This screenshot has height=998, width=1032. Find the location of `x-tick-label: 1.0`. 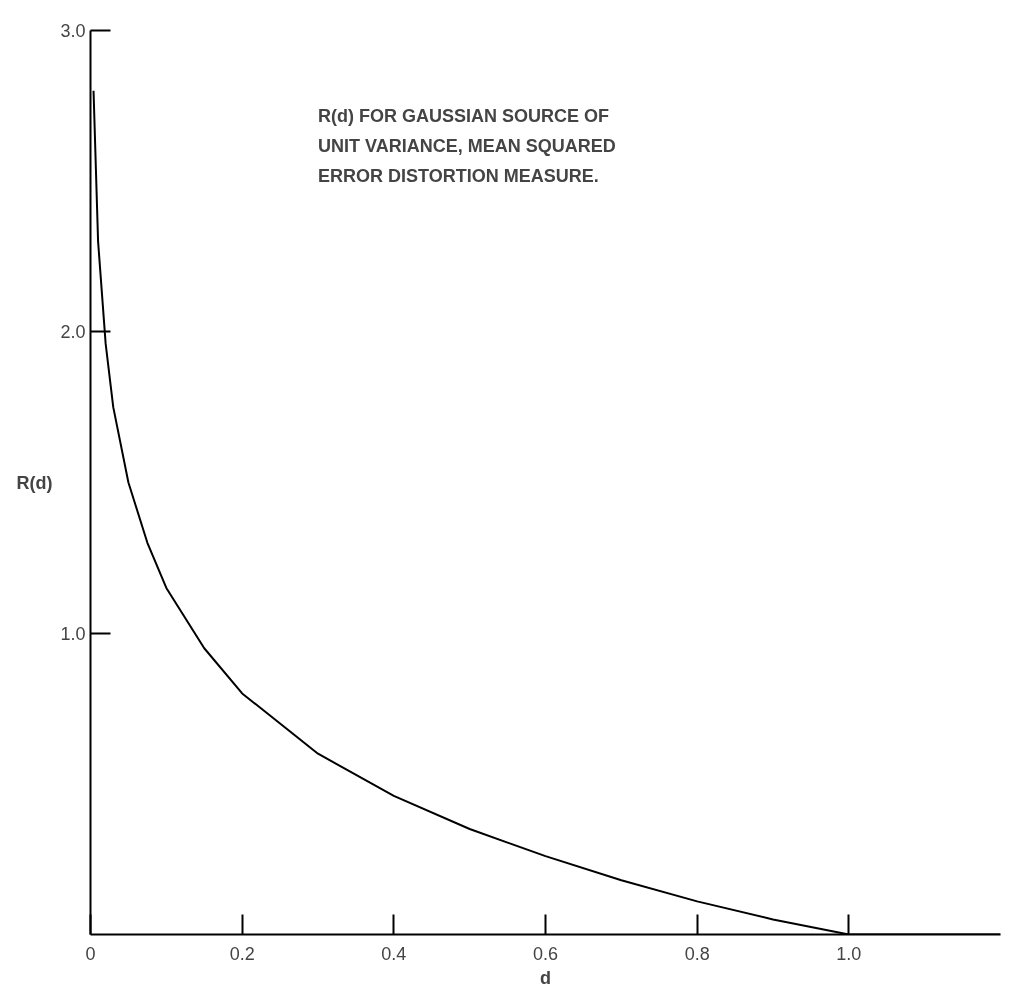

x-tick-label: 1.0 is located at coordinates (849, 953).